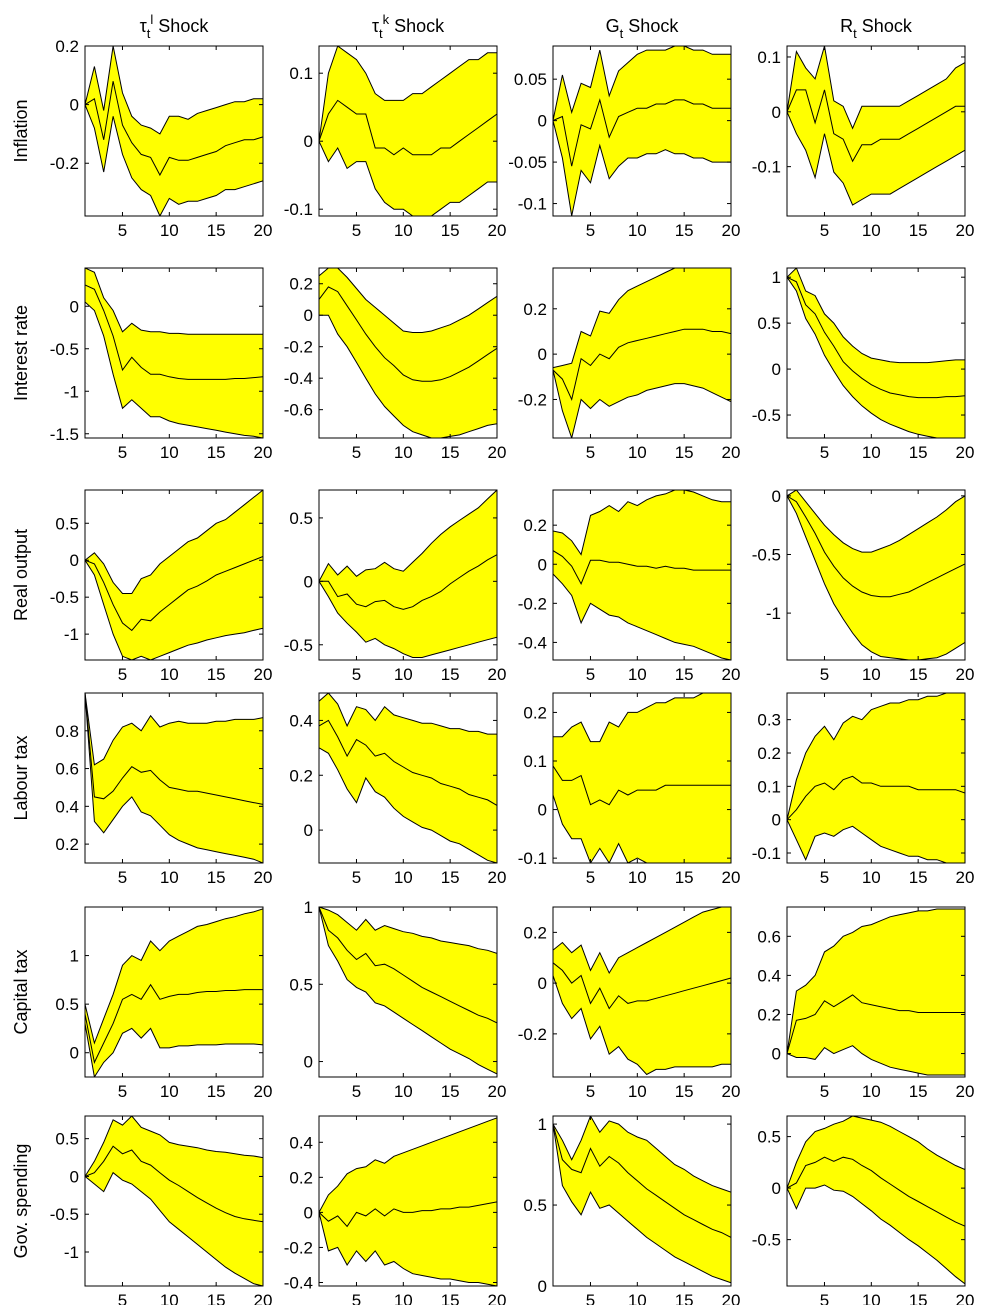 The image size is (983, 1305). I want to click on irf-panel: 5 10 15 20 0.5 0 -0.5 -1, so click(161, 586).